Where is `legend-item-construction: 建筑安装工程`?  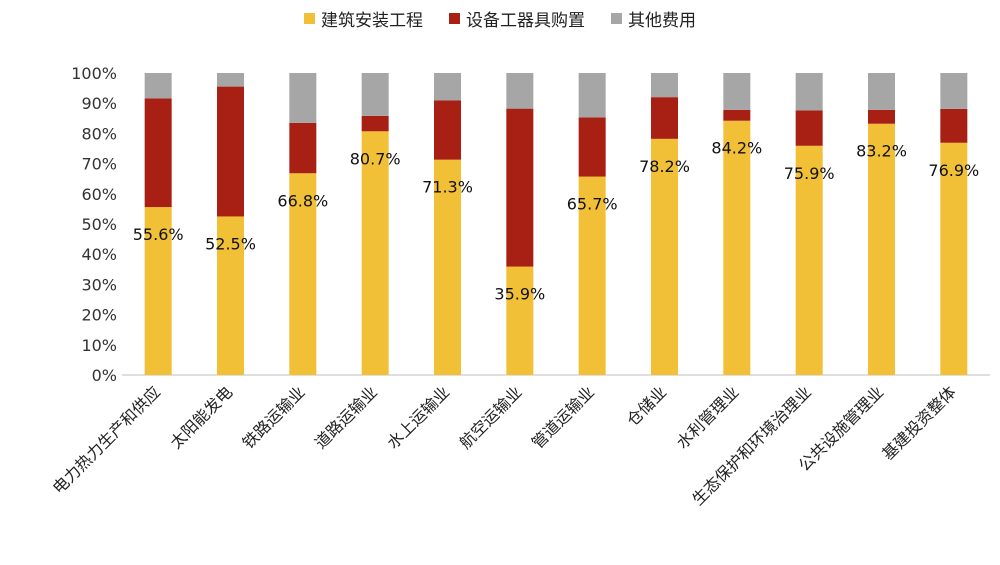
legend-item-construction: 建筑安装工程 is located at coordinates (363, 18).